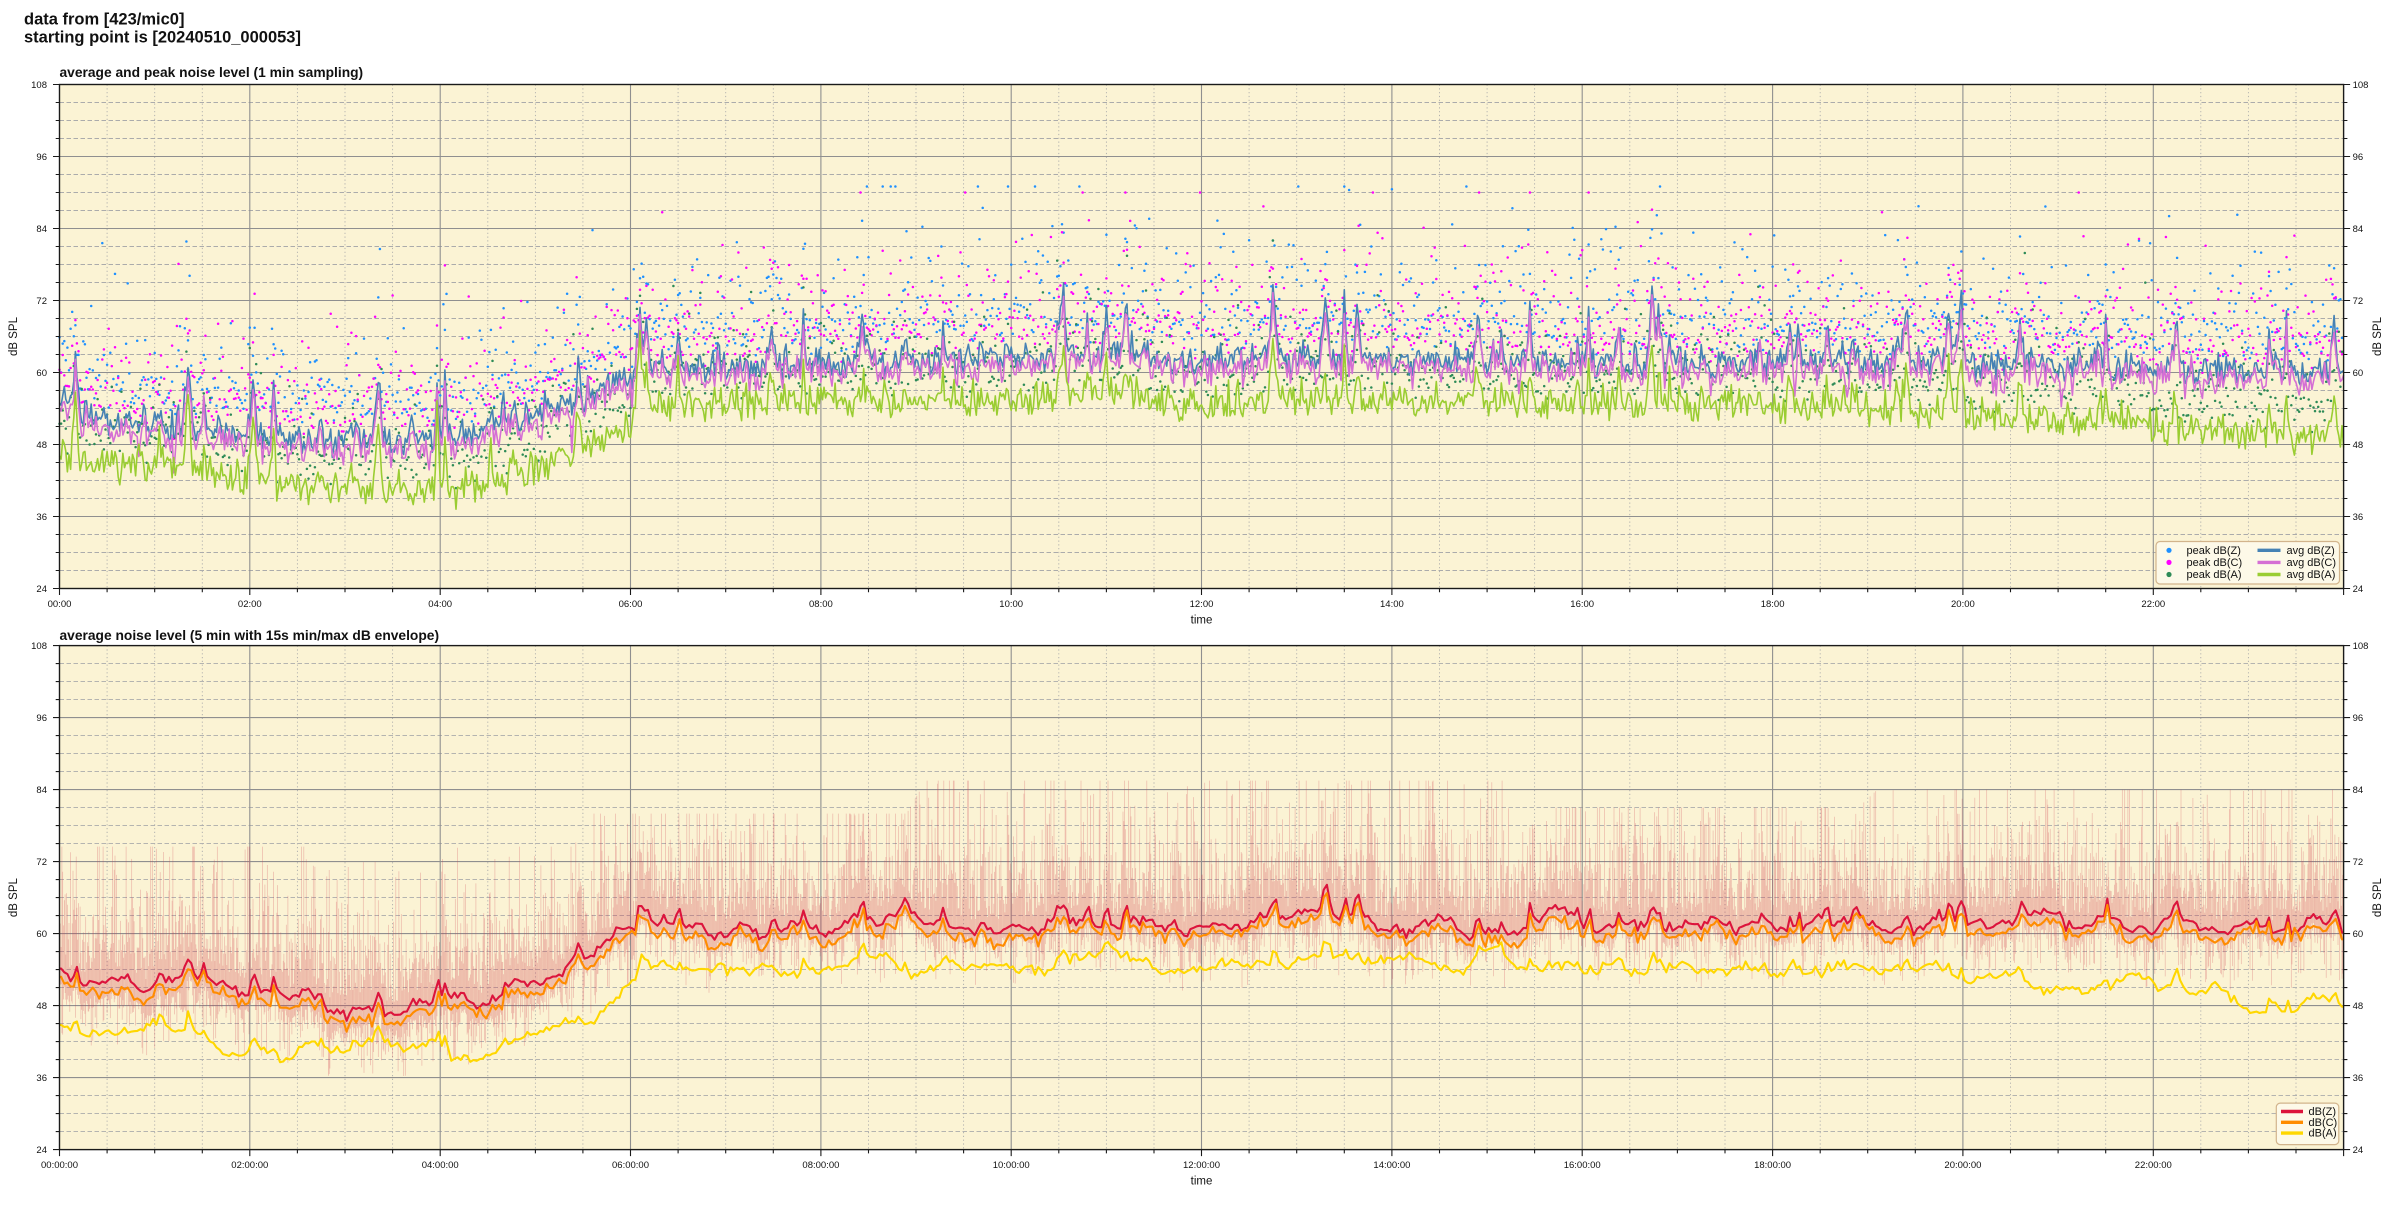  I want to click on svg-text: dB(A), so click(2323, 1134).